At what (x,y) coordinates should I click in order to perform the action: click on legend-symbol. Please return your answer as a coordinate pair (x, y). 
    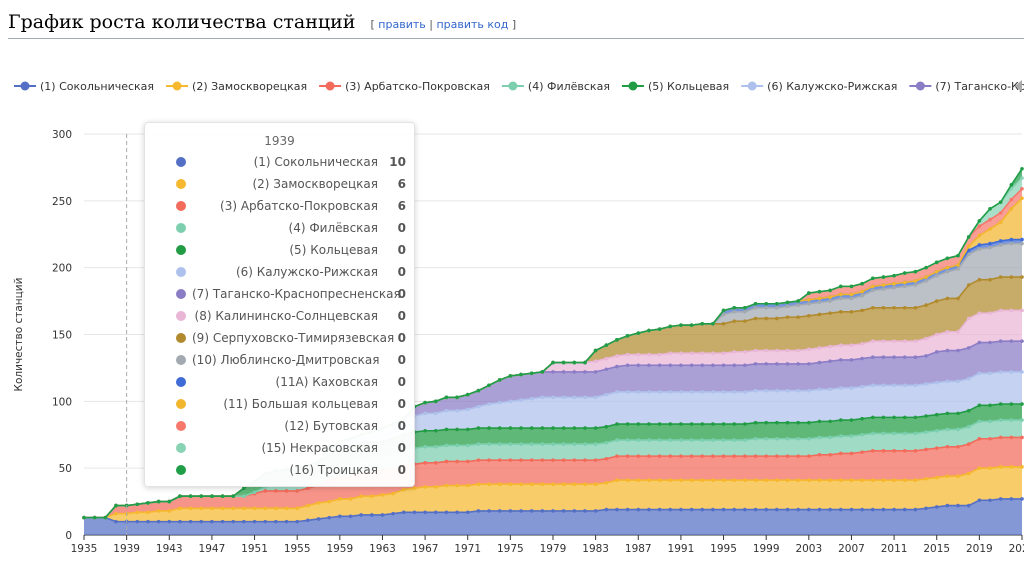
    Looking at the image, I should click on (177, 86).